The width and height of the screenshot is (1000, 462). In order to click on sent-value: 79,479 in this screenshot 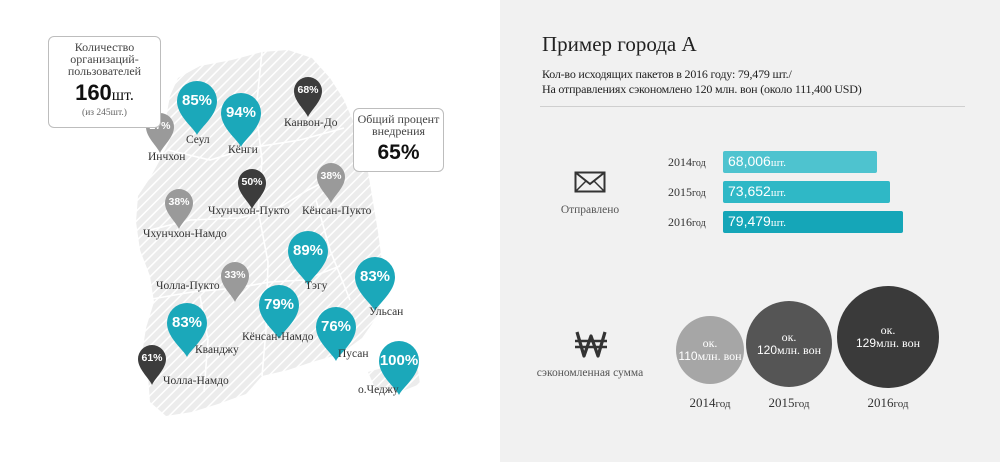, I will do `click(749, 221)`.